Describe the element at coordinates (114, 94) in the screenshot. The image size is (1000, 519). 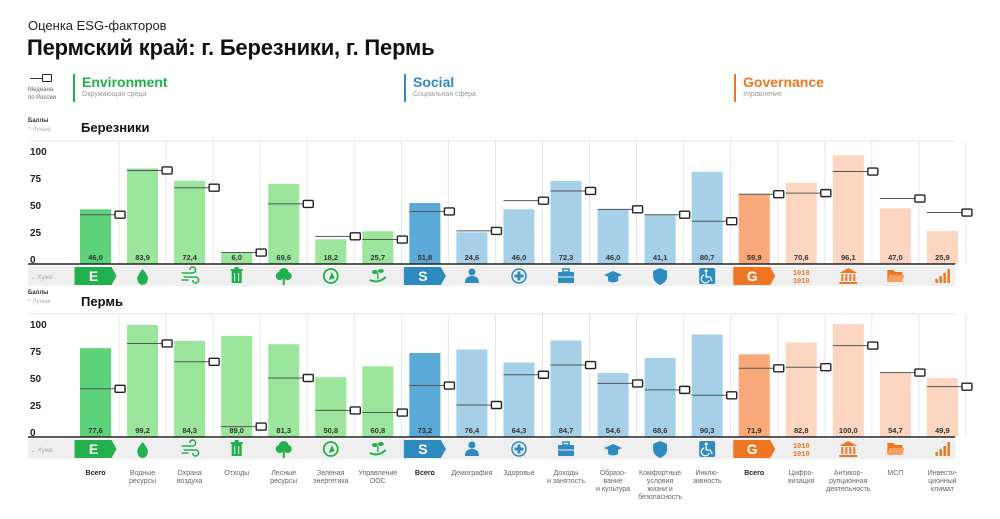
I see `pillar-subtitle: Окружающая среда` at that location.